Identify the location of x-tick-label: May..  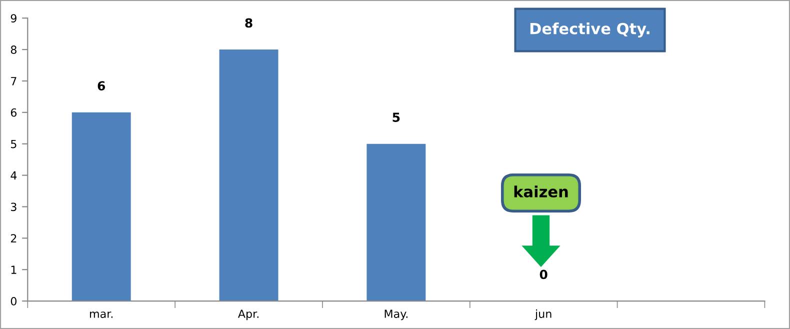
(396, 315).